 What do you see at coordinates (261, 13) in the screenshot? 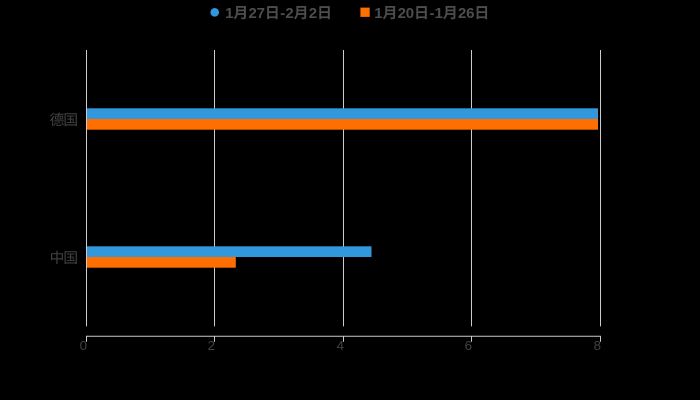
I see `svg-text: 7` at bounding box center [261, 13].